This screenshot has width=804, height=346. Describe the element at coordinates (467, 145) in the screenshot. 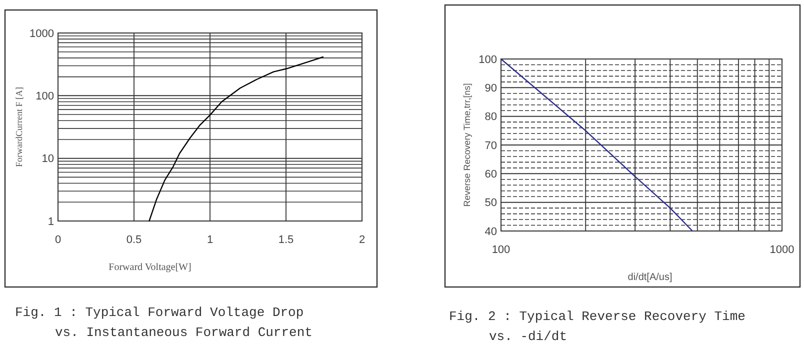

I see `y-axis-title: Reverse Recovery Time,trr,[ns]` at that location.